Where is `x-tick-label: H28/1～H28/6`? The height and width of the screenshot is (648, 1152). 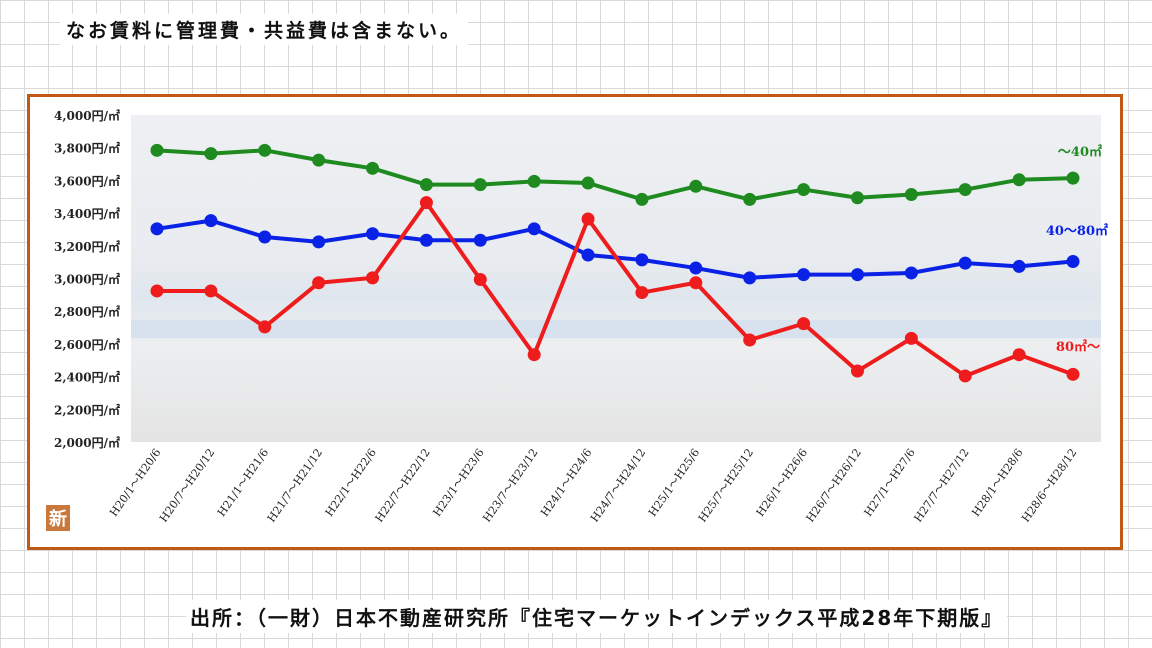 x-tick-label: H28/1～H28/6 is located at coordinates (997, 482).